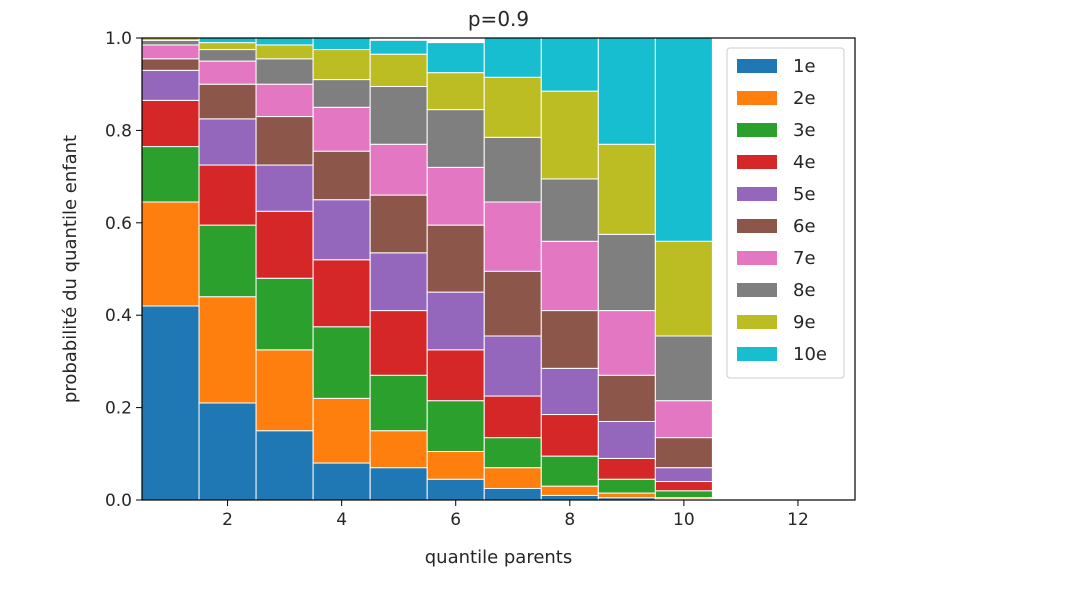 The width and height of the screenshot is (1065, 589). What do you see at coordinates (341, 520) in the screenshot?
I see `x-tick-label: 4` at bounding box center [341, 520].